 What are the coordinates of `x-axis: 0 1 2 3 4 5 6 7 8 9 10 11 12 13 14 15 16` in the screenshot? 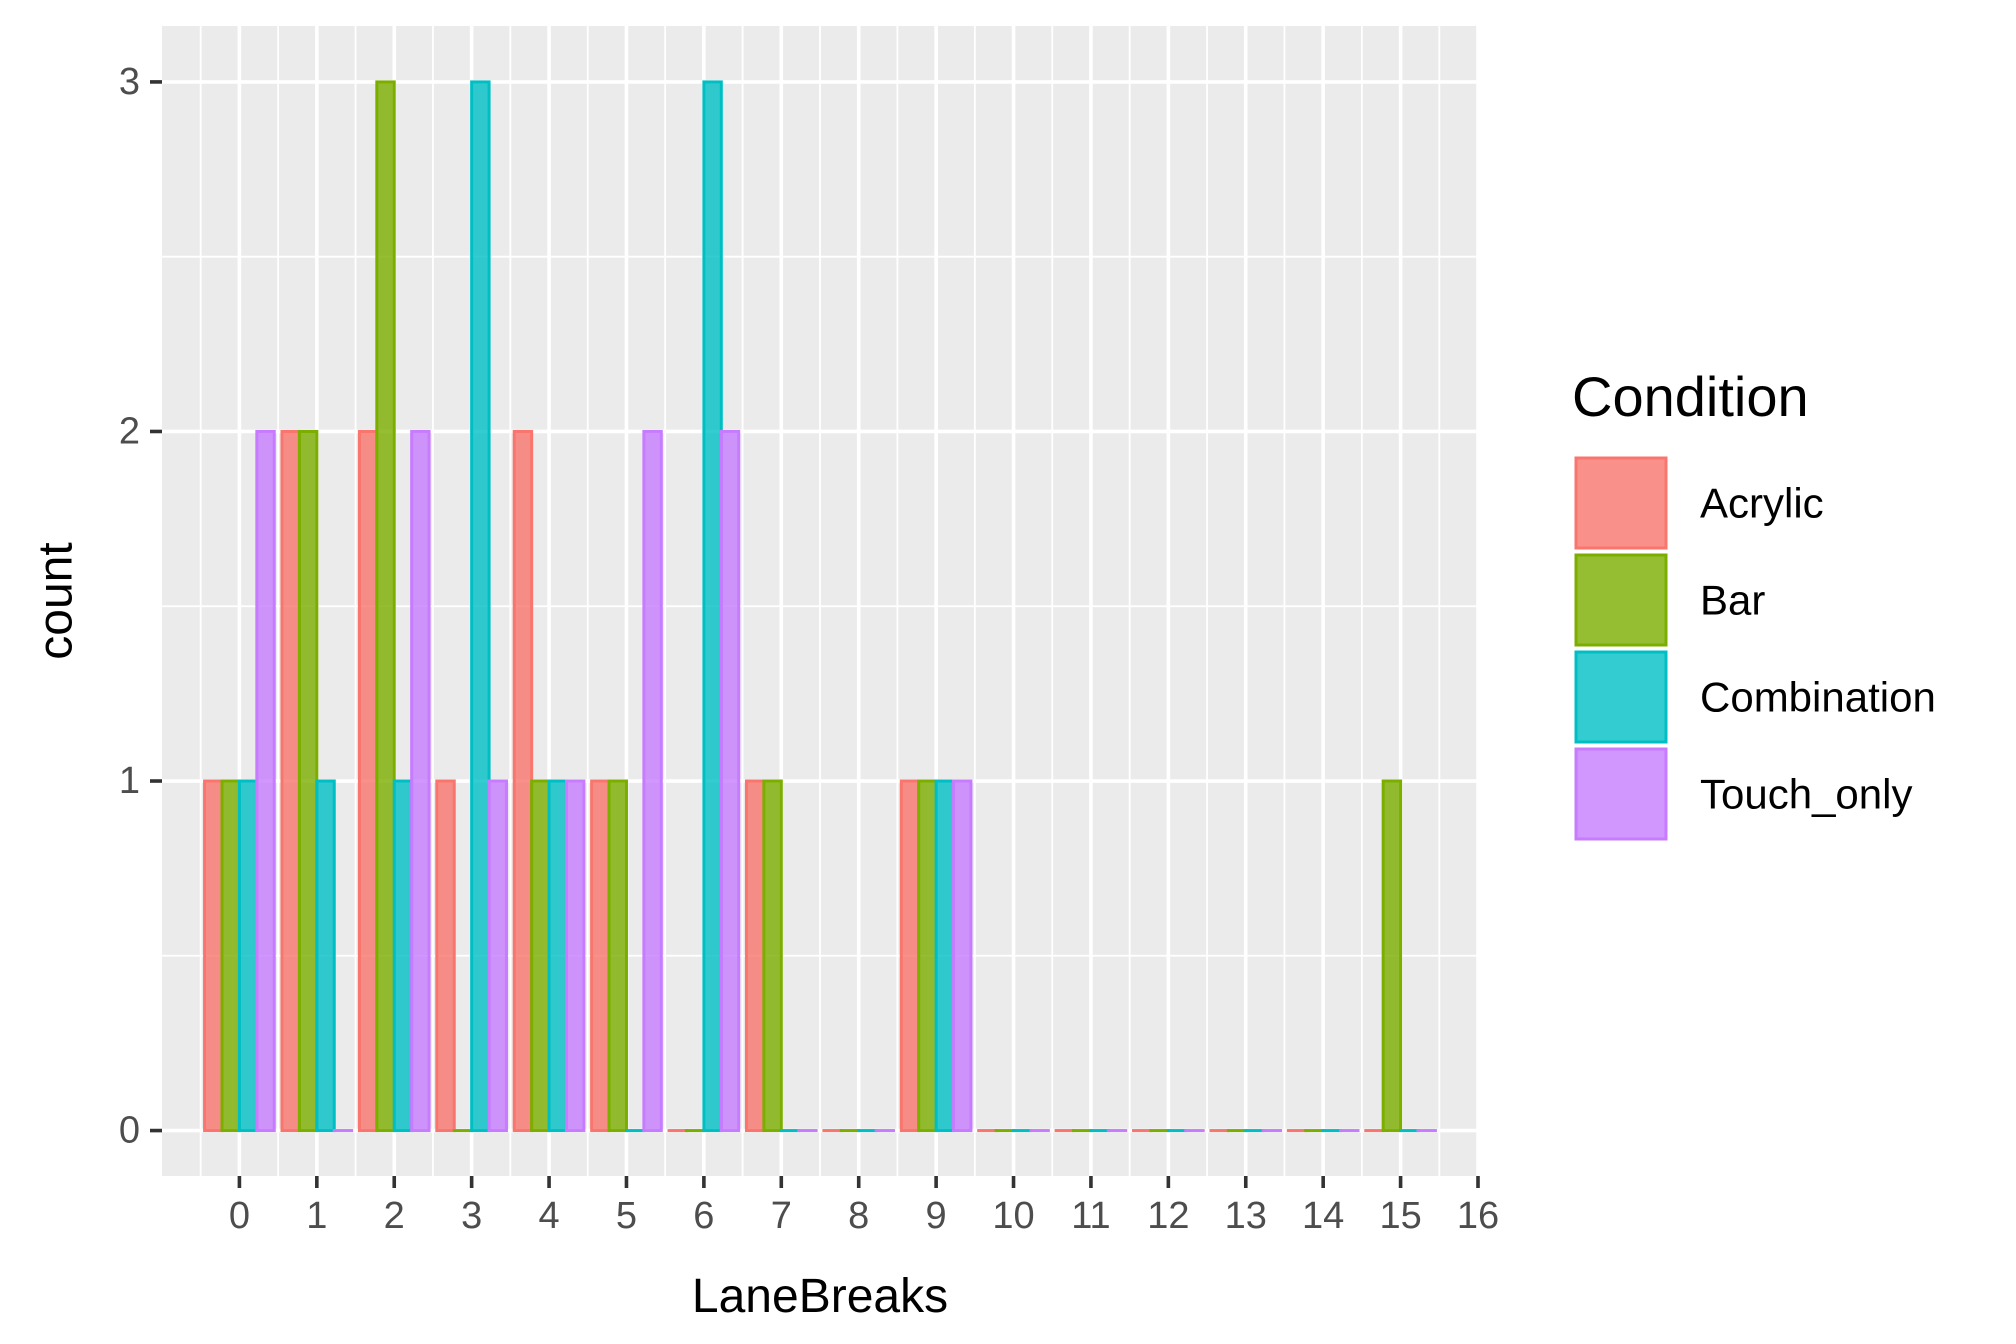 It's located at (864, 1206).